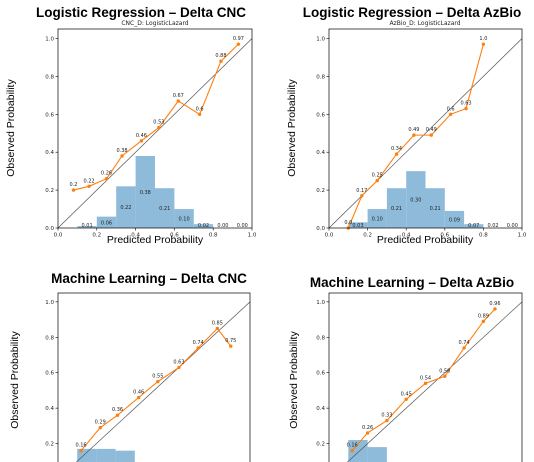  What do you see at coordinates (352, 446) in the screenshot?
I see `point-value-label: 0.16` at bounding box center [352, 446].